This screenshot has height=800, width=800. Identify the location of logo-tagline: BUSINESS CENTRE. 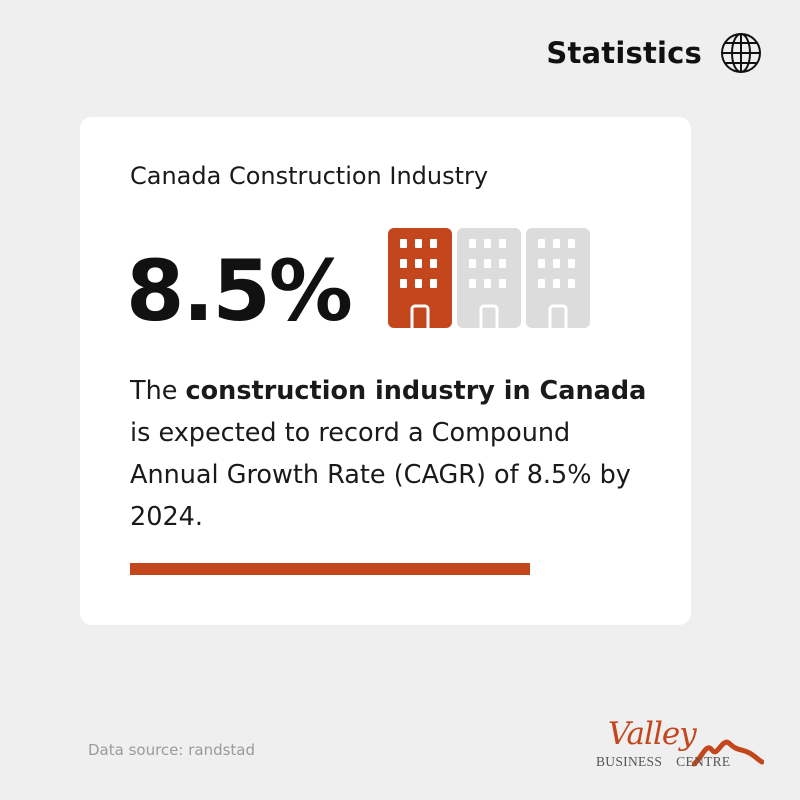
(663, 762).